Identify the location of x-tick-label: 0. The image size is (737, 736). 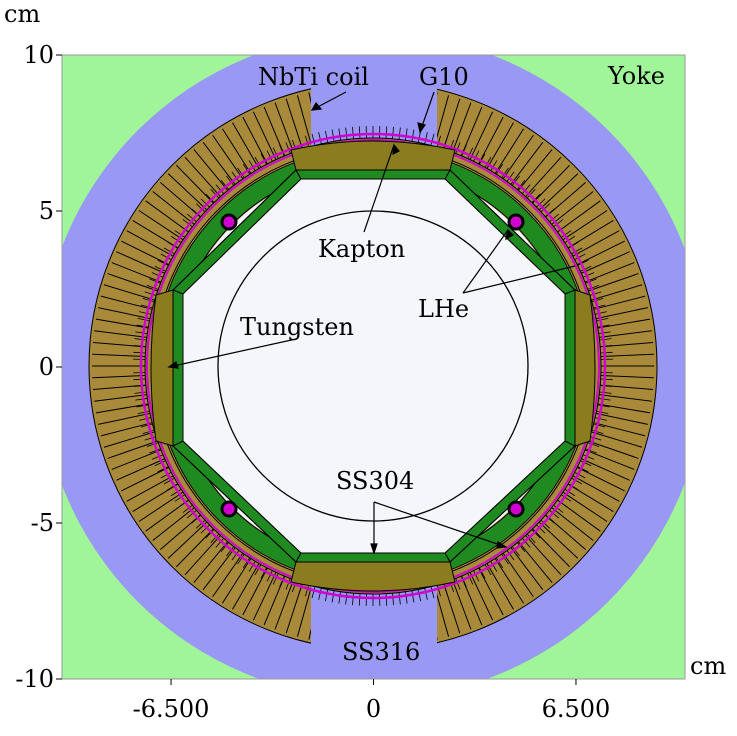
(373, 709).